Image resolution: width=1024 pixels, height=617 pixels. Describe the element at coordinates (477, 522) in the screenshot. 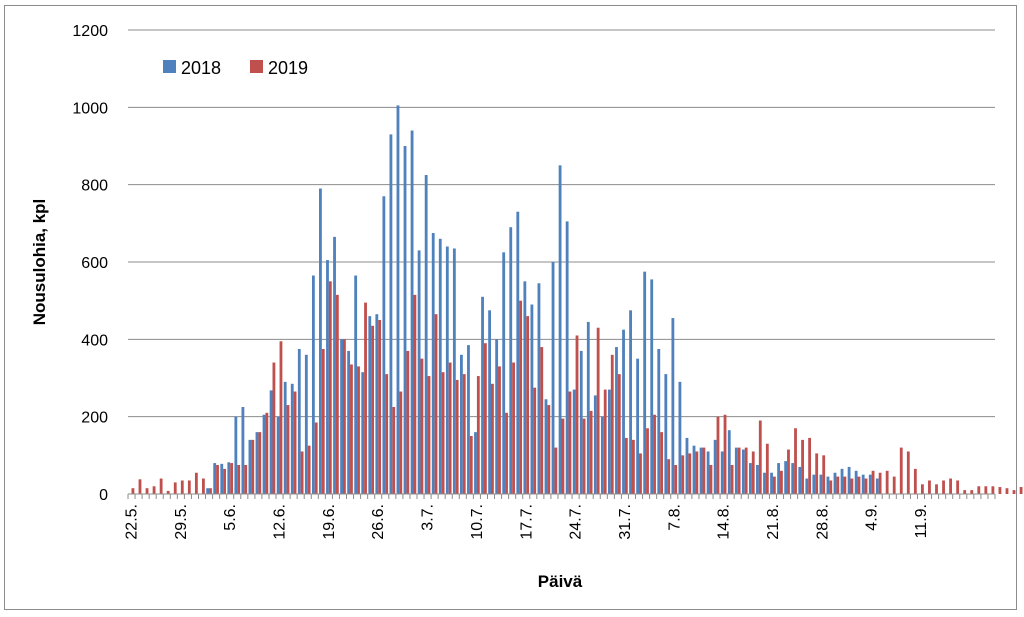

I see `x-tick-label: 10.7.` at that location.